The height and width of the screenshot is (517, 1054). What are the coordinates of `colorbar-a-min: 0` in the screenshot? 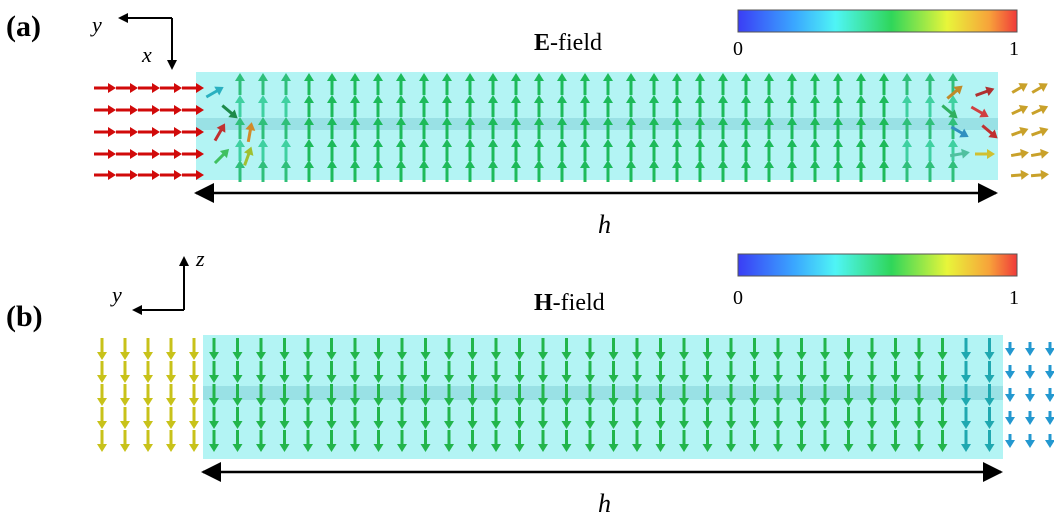 It's located at (738, 49).